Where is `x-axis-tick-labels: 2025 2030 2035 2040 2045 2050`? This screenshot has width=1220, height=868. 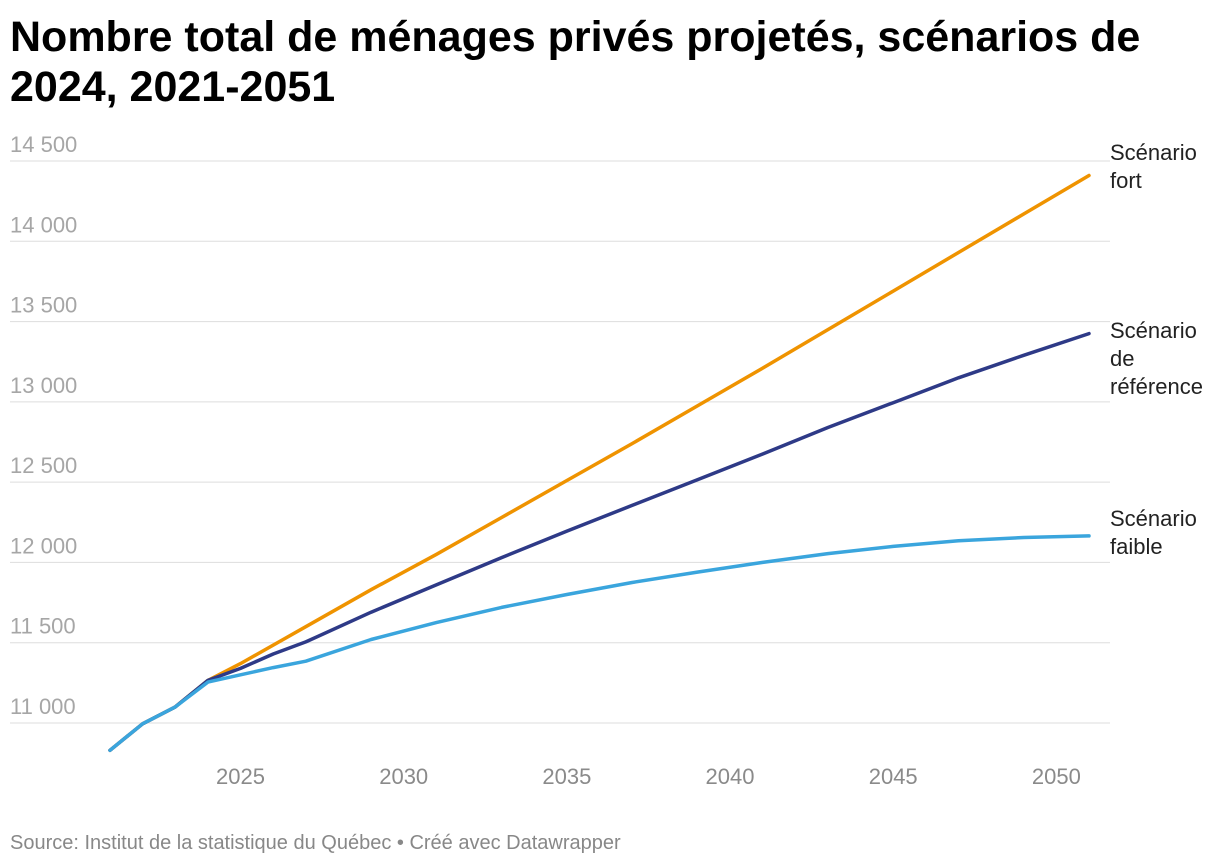 x-axis-tick-labels: 2025 2030 2035 2040 2045 2050 is located at coordinates (648, 776).